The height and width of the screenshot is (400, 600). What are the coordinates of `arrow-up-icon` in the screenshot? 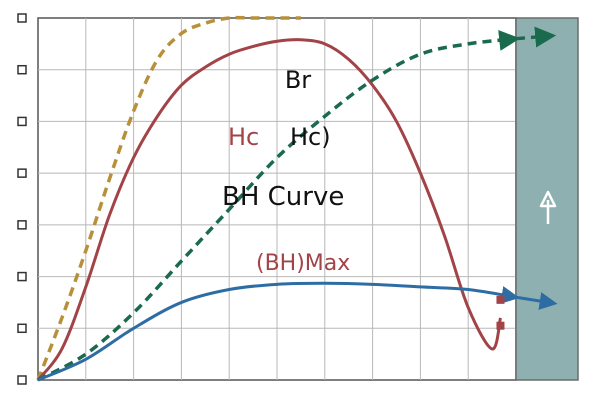 It's located at (548, 207).